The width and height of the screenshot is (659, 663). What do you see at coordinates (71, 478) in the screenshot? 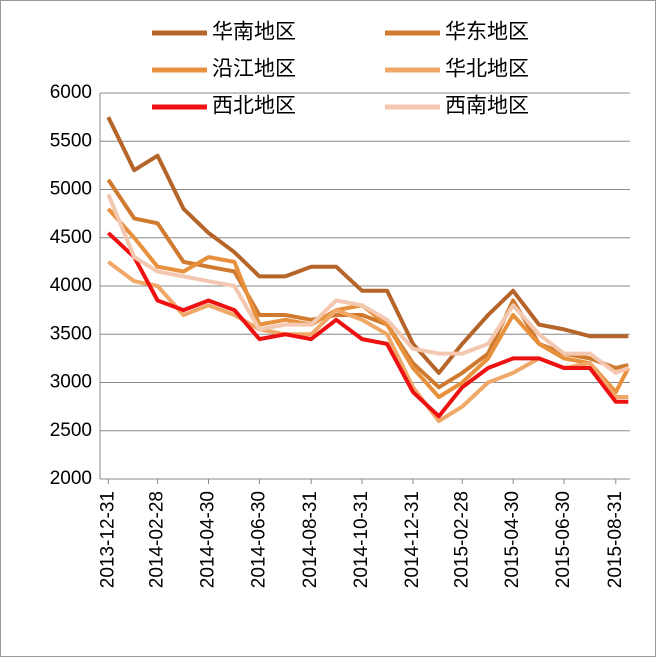
I see `y-tick-label: 2000` at bounding box center [71, 478].